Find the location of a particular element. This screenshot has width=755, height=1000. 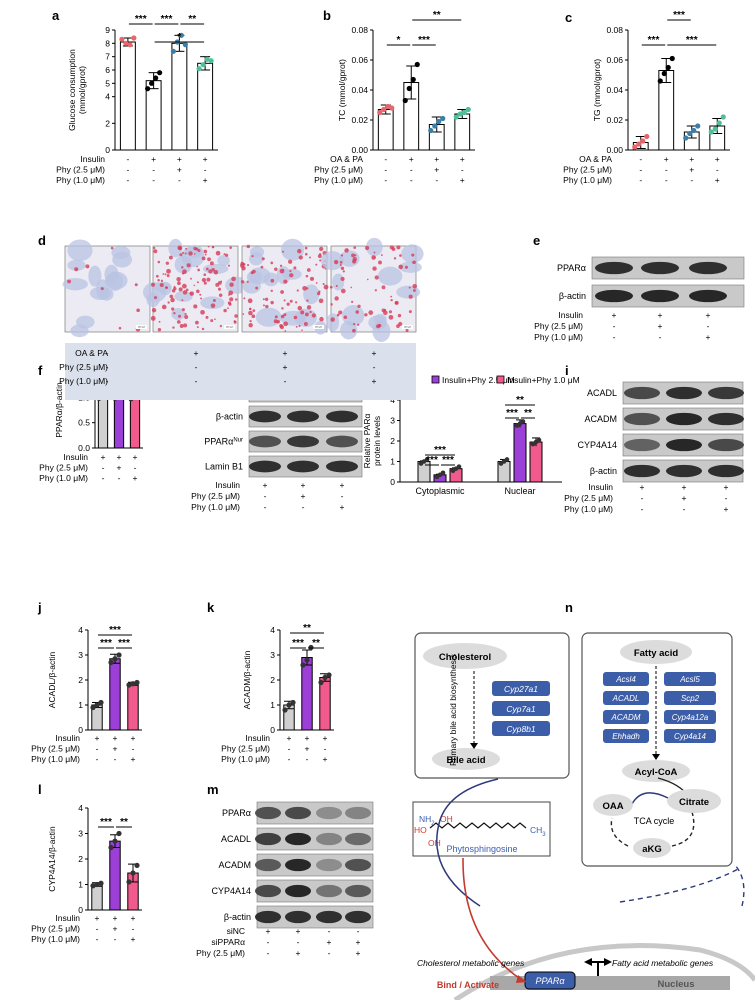

western-blot-e-treatments: Insulin + + +Phy (2.5 μM) - + -Phy (1.0 μM) - - + is located at coordinates (622, 326).